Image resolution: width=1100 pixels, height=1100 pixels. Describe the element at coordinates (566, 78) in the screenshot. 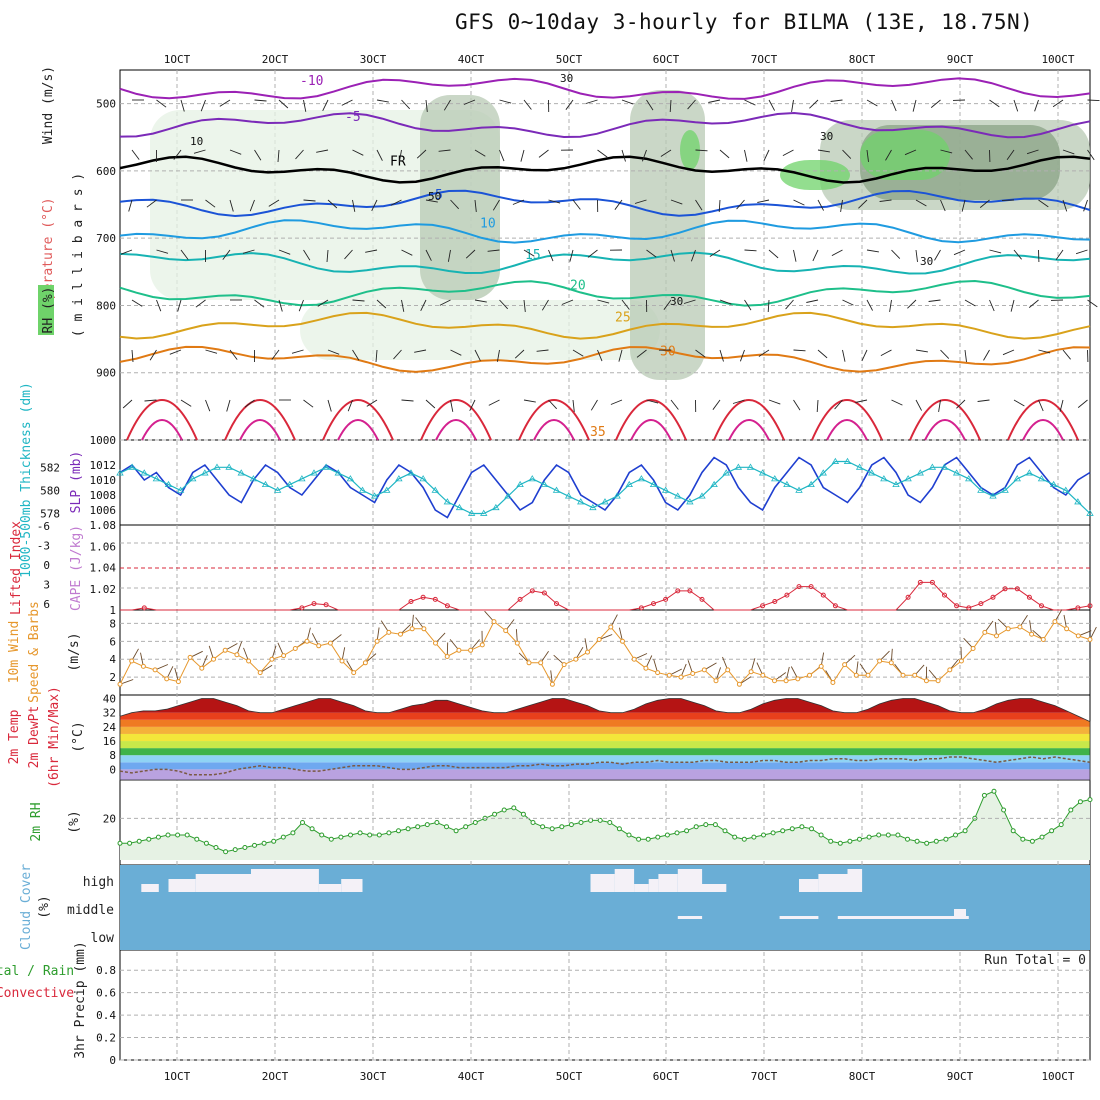

I see `rh-contour-label: 30` at that location.